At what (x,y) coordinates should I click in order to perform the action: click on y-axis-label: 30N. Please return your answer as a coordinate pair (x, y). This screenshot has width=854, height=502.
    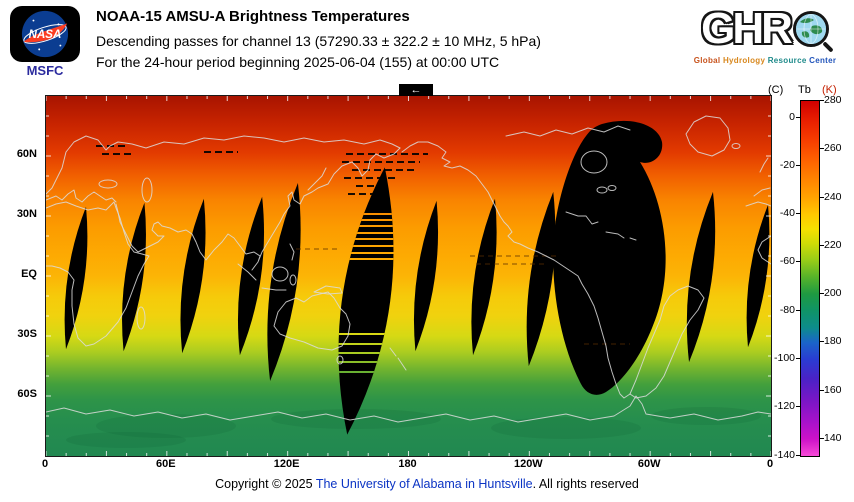
    Looking at the image, I should click on (26, 214).